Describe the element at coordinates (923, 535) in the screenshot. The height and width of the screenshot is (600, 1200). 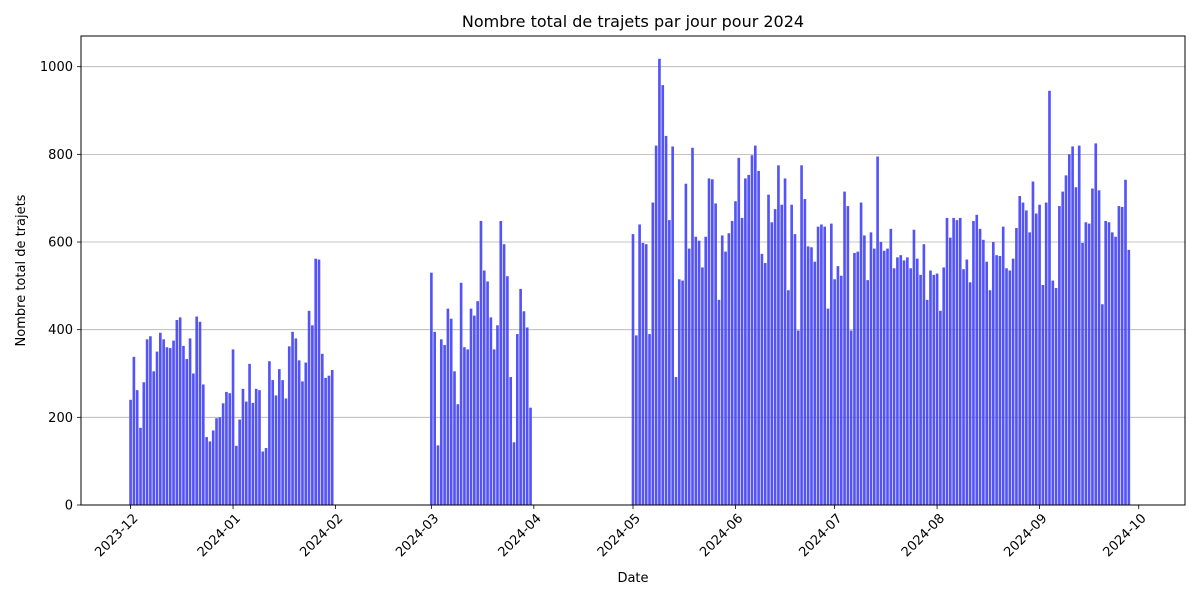
I see `x-tick-label: 2024-08` at that location.